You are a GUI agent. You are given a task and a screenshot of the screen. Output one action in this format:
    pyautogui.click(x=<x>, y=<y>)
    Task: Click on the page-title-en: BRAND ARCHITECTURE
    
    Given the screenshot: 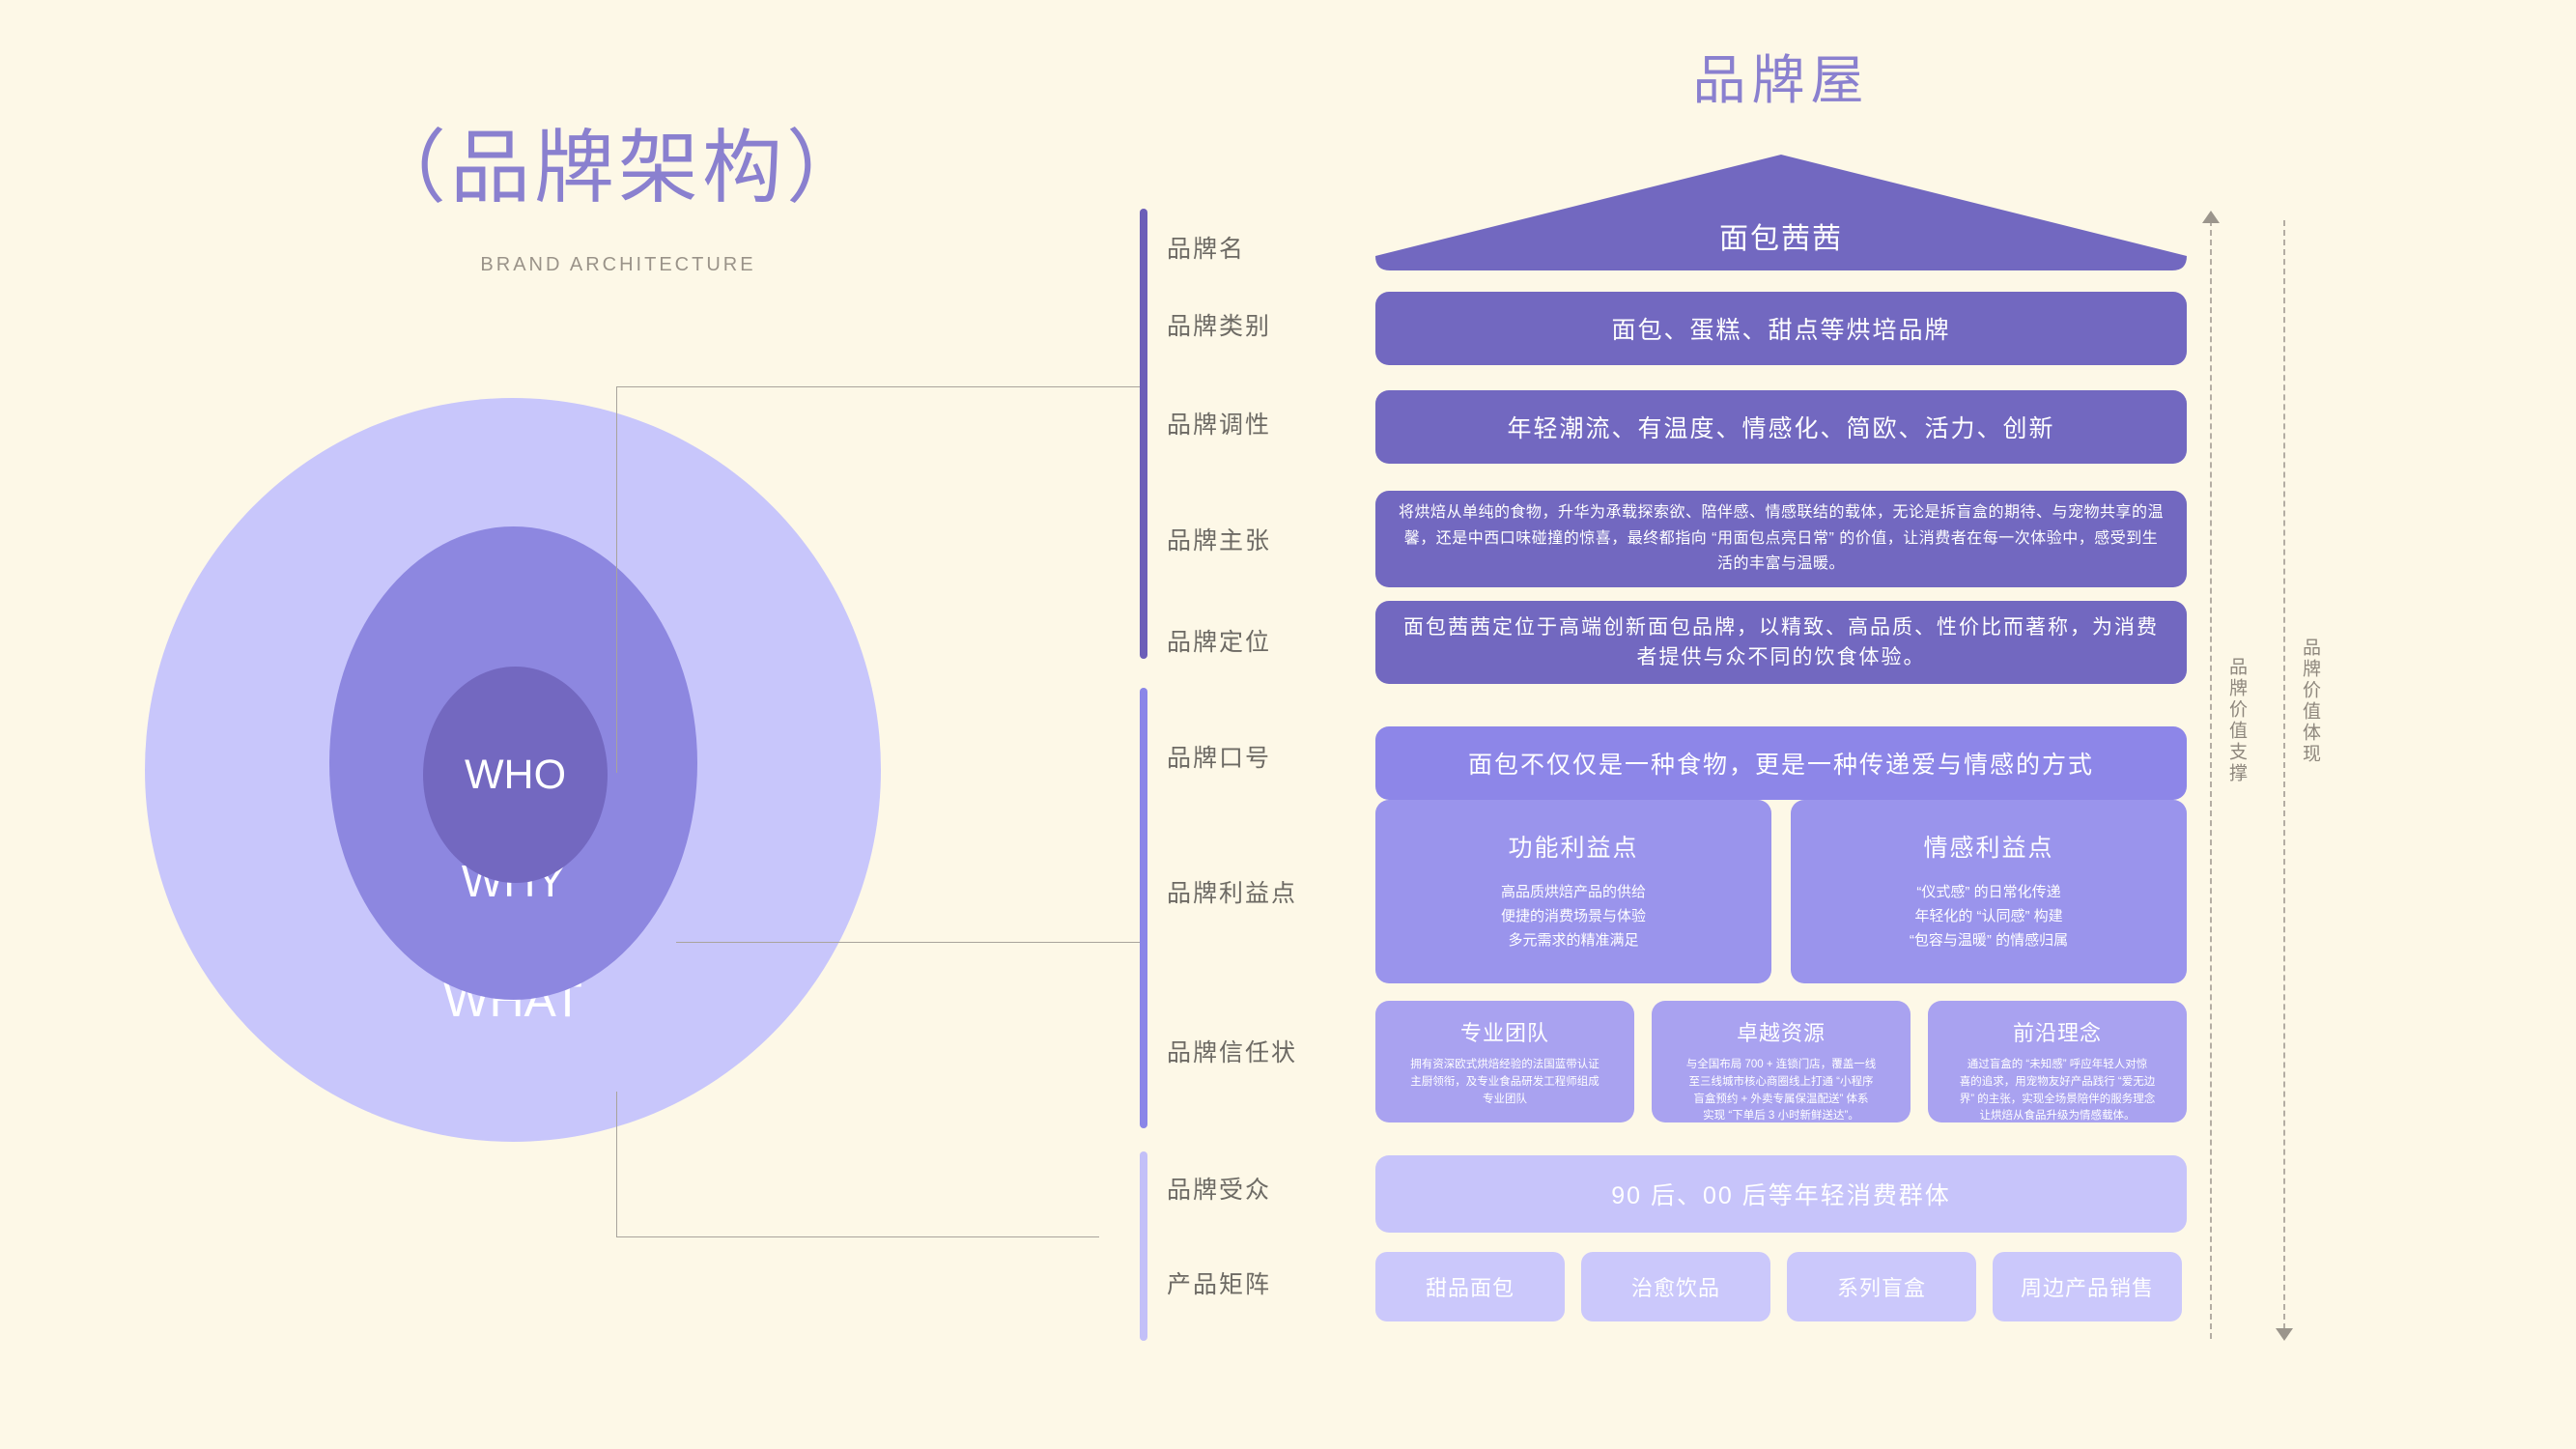 What is the action you would take?
    pyautogui.click(x=618, y=265)
    